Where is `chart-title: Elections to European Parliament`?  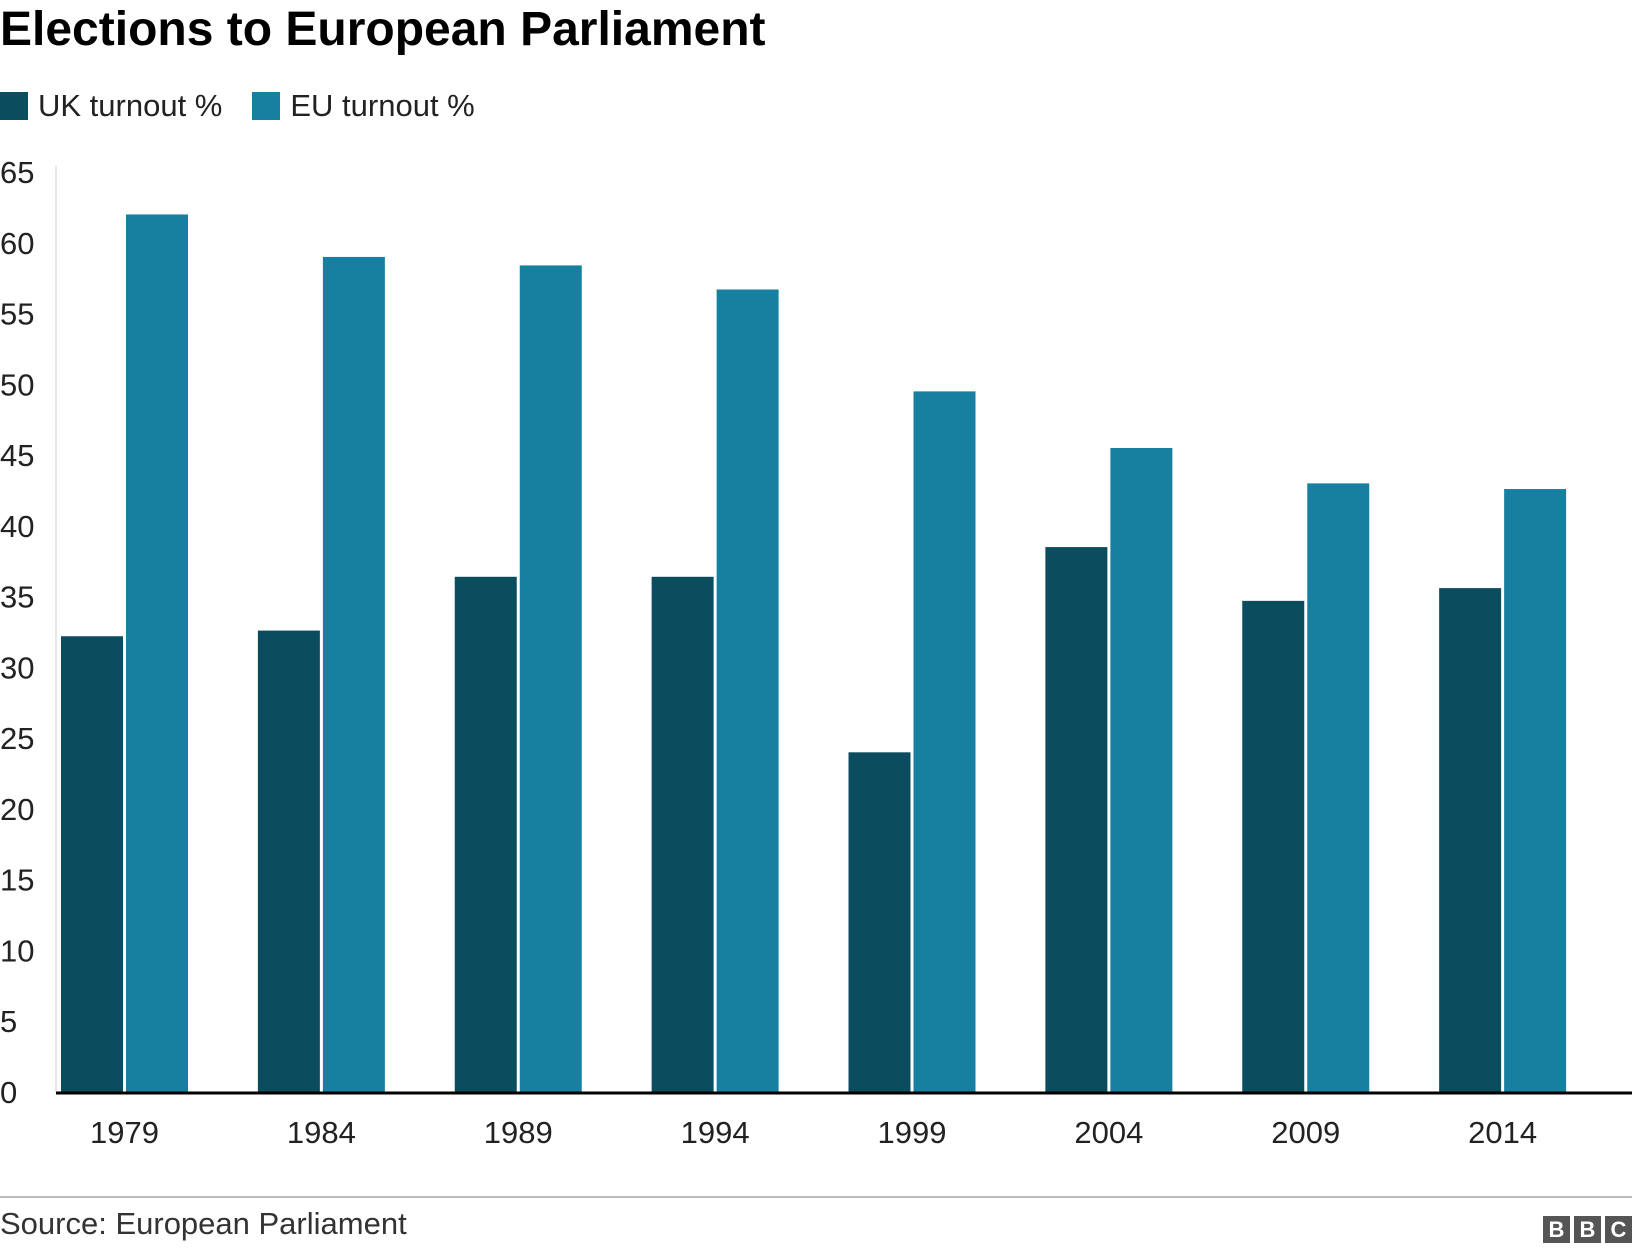
chart-title: Elections to European Parliament is located at coordinates (383, 29).